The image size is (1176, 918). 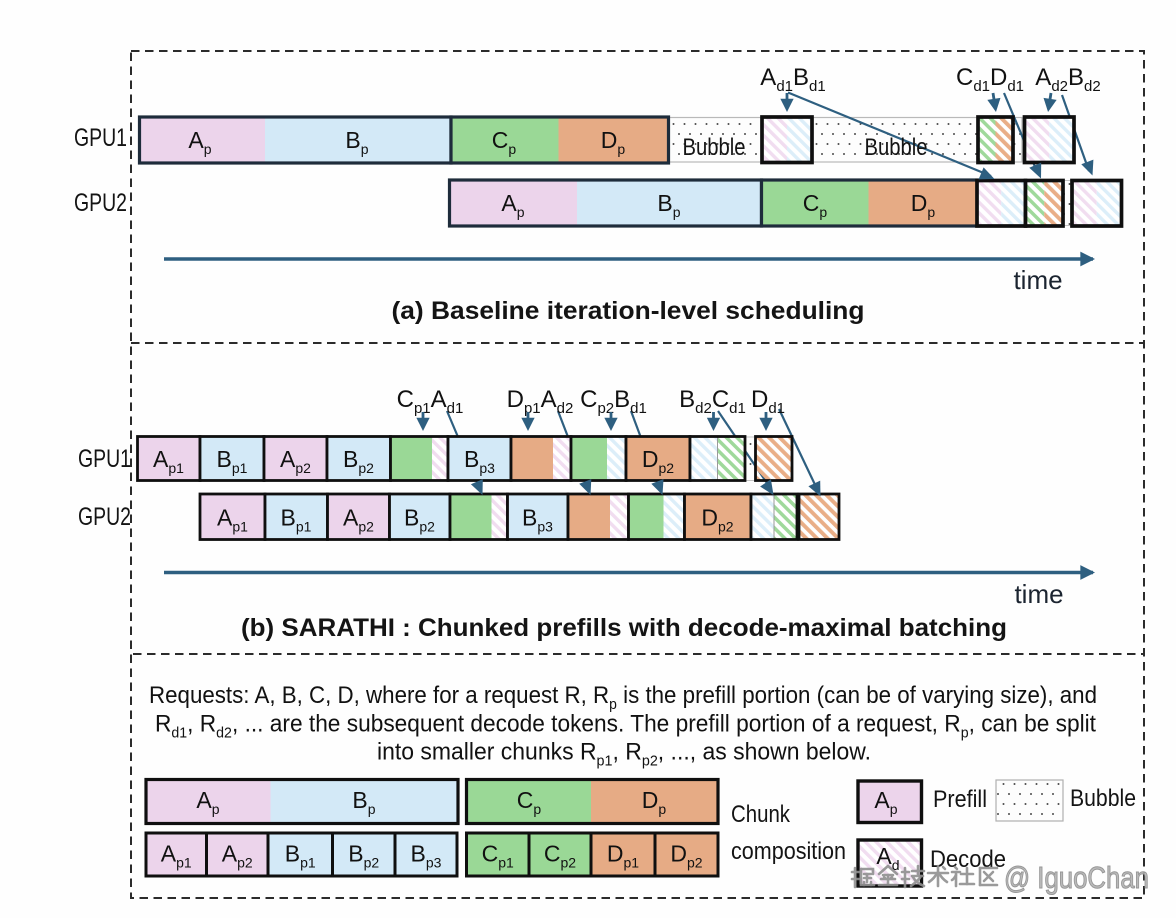 I want to click on svg-text:(a) Baseline iteration-level s: (a) Baseline iteration-level scheduling, so click(x=628, y=311).